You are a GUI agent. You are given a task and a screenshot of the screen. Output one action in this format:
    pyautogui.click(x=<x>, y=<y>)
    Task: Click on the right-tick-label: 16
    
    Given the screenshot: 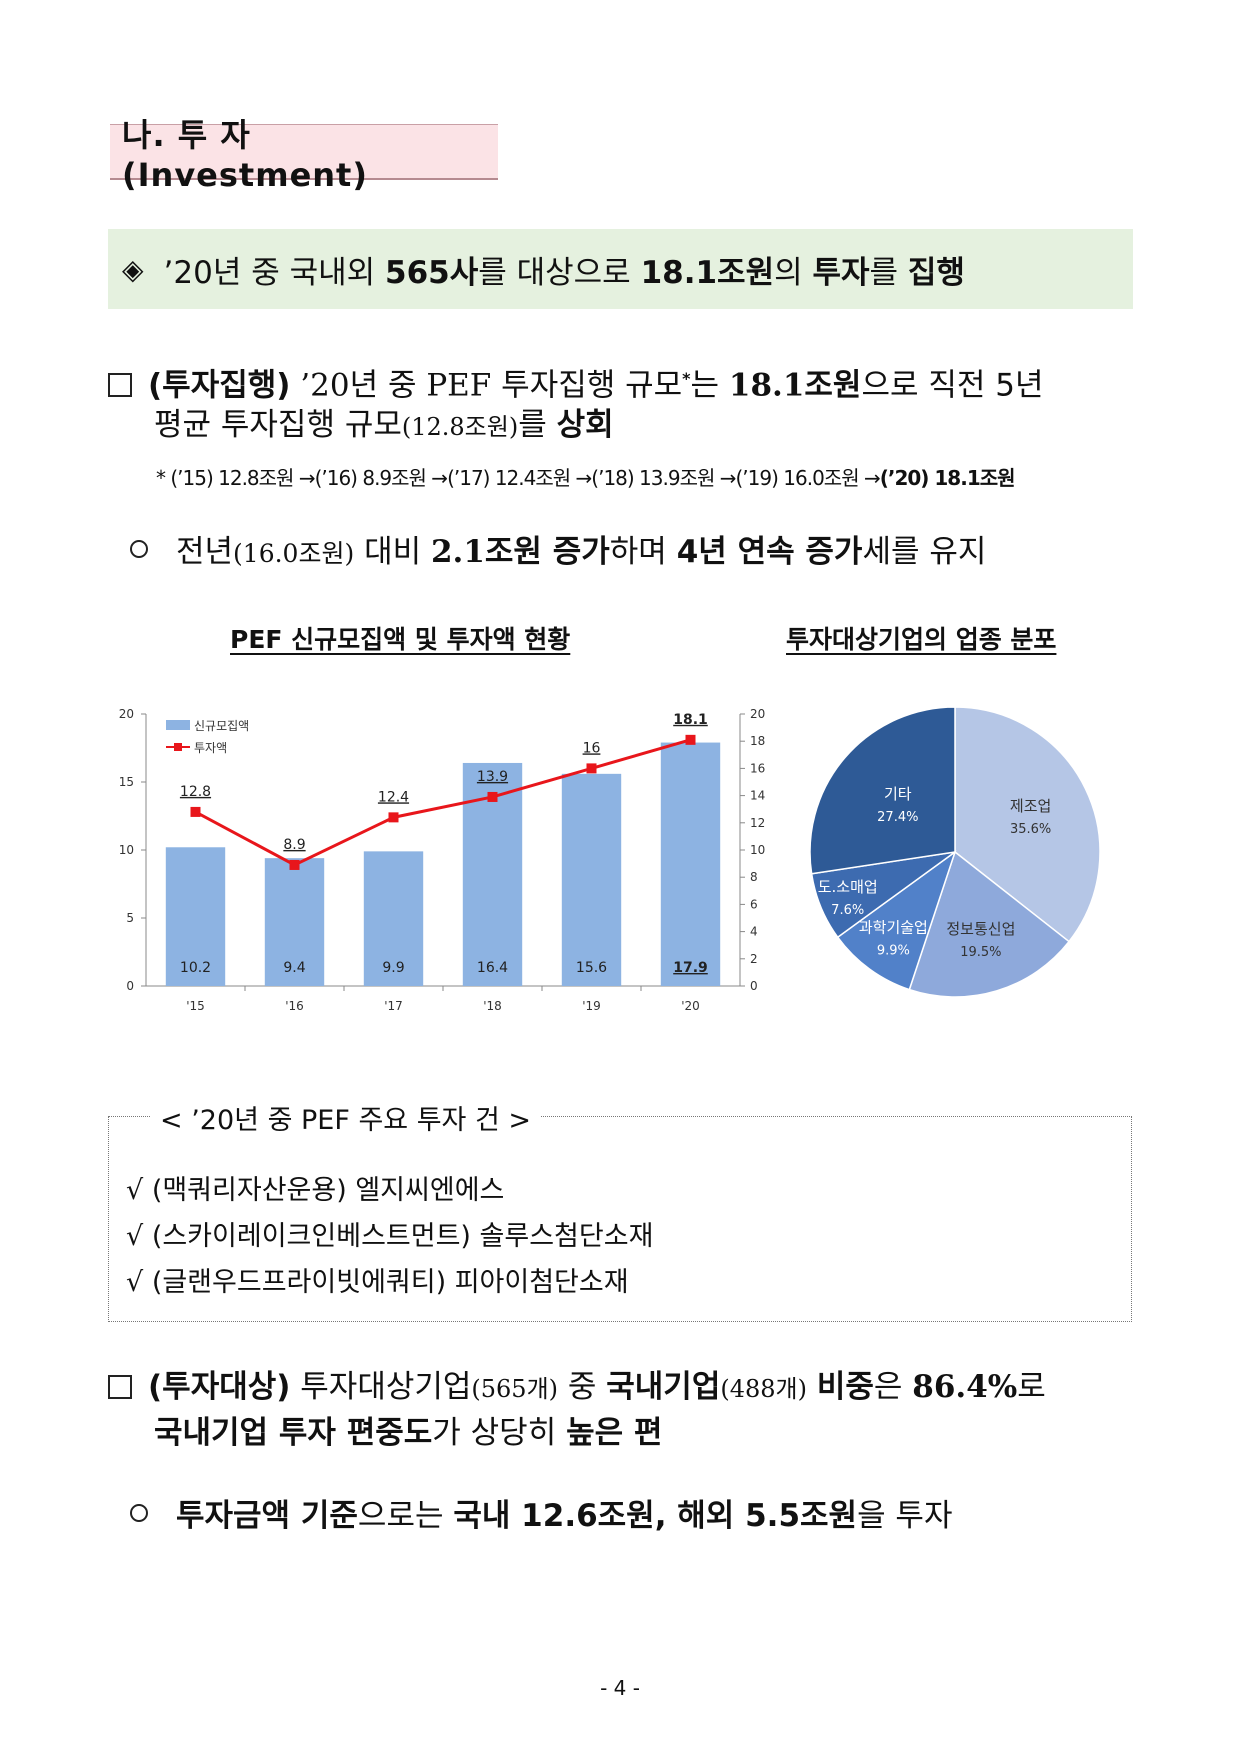 What is the action you would take?
    pyautogui.click(x=757, y=768)
    